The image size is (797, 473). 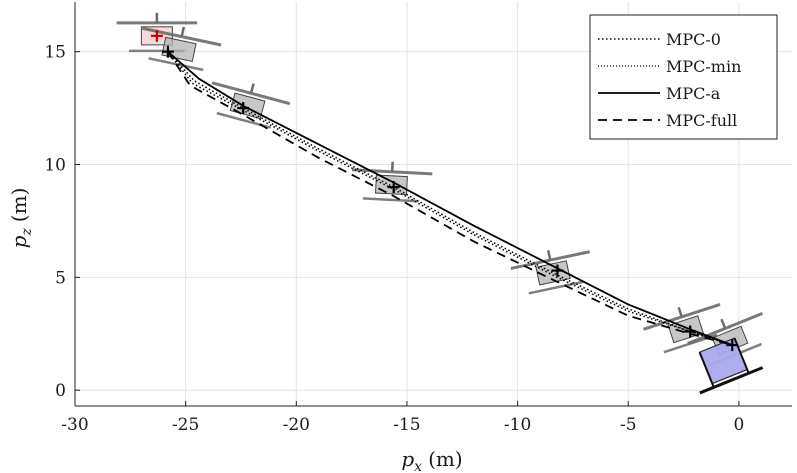 What do you see at coordinates (19, 205) in the screenshot?
I see `y-axis-label-unit: (m)` at bounding box center [19, 205].